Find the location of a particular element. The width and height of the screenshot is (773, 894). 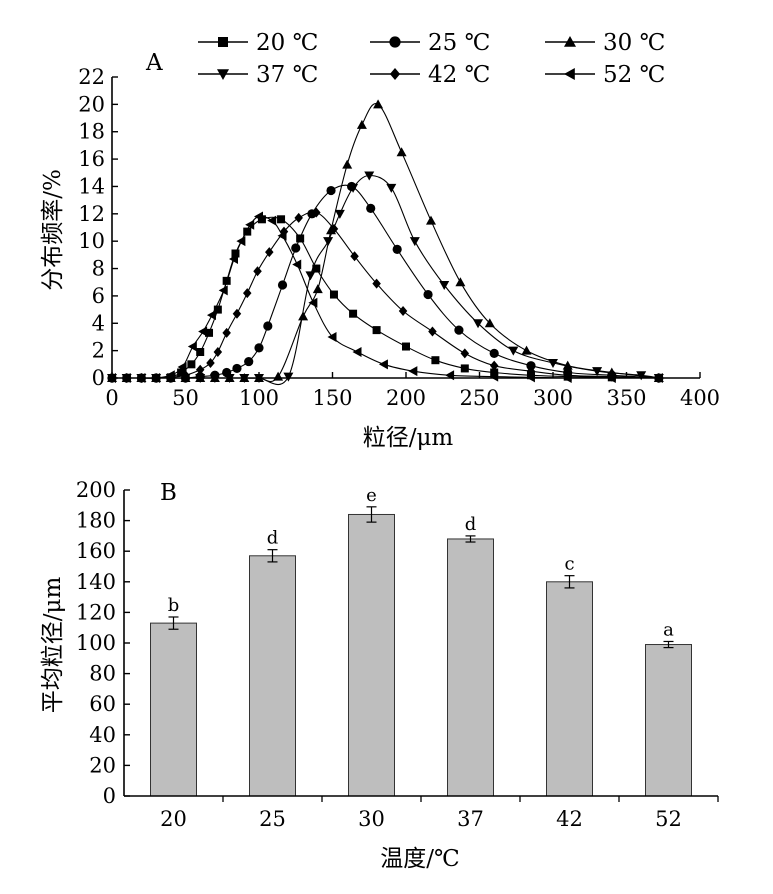

category-label-30: 30 is located at coordinates (371, 819).